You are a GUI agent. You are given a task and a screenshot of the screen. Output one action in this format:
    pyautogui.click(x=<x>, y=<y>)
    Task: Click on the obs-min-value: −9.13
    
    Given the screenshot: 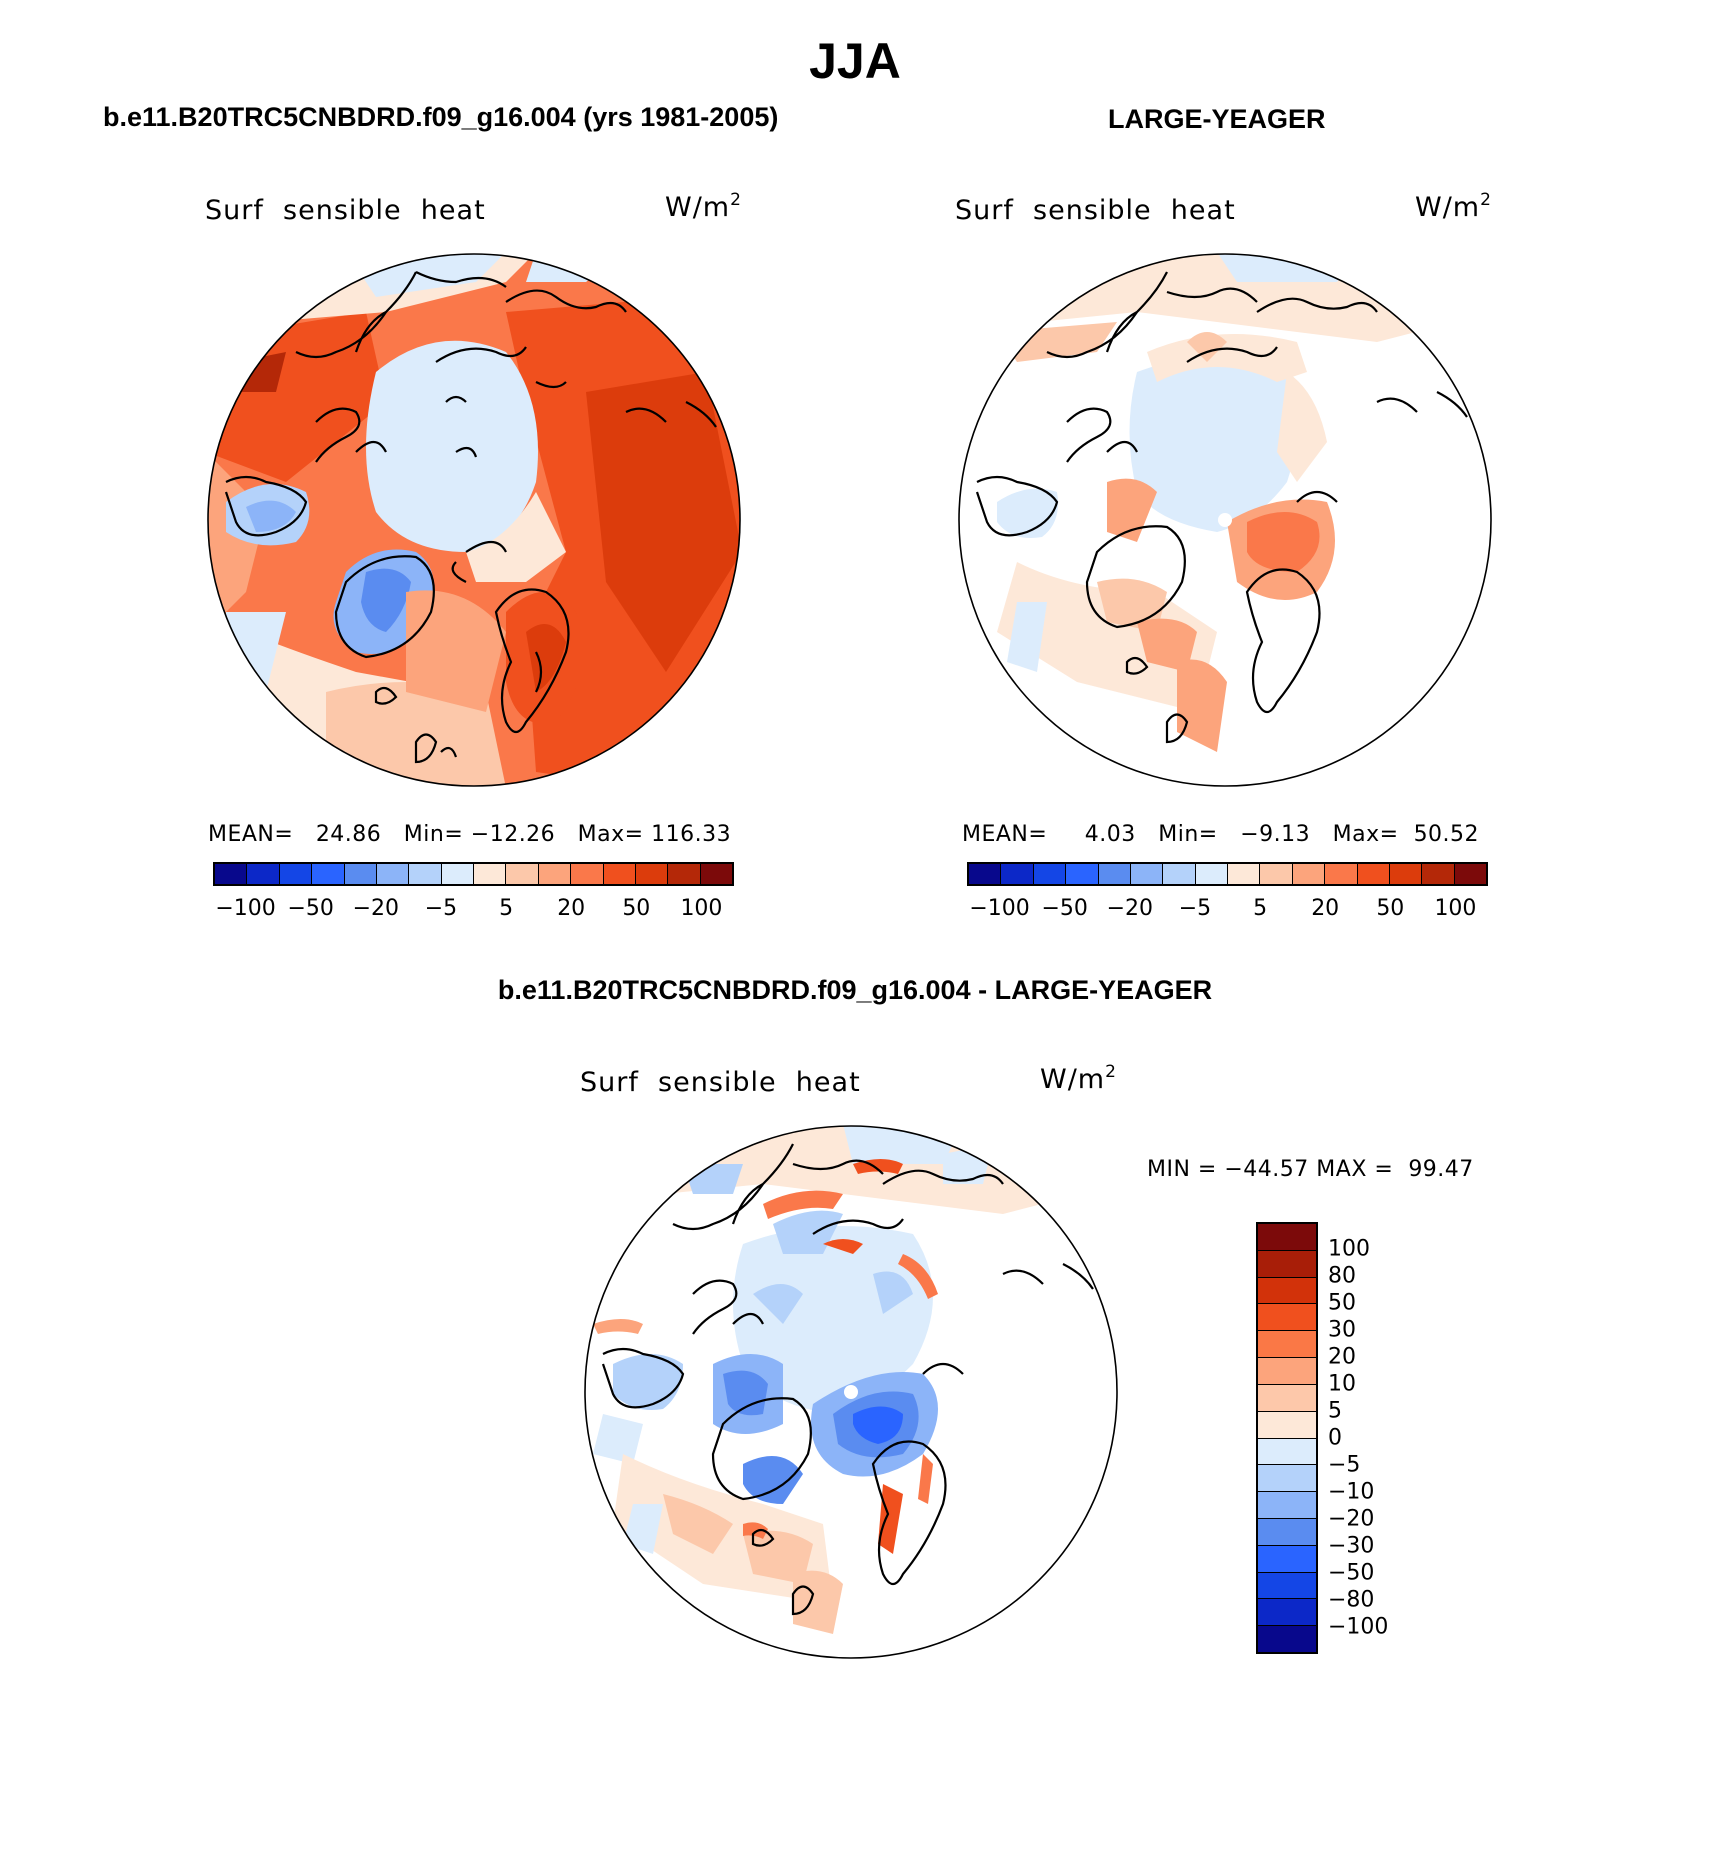 What is the action you would take?
    pyautogui.click(x=1275, y=834)
    